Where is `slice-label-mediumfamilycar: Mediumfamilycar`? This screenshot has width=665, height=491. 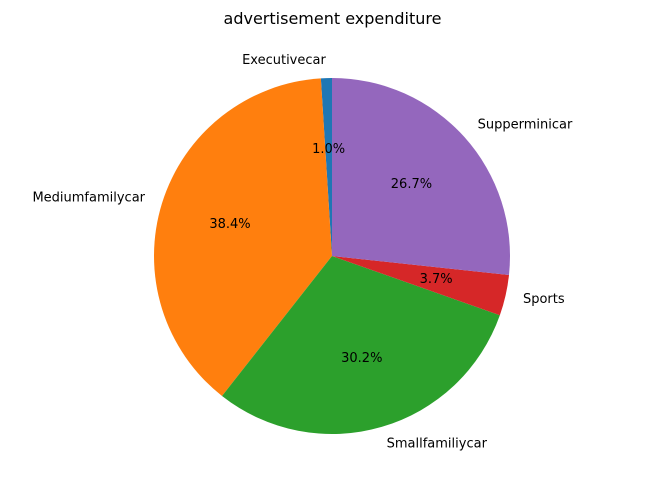 slice-label-mediumfamilycar: Mediumfamilycar is located at coordinates (88, 197).